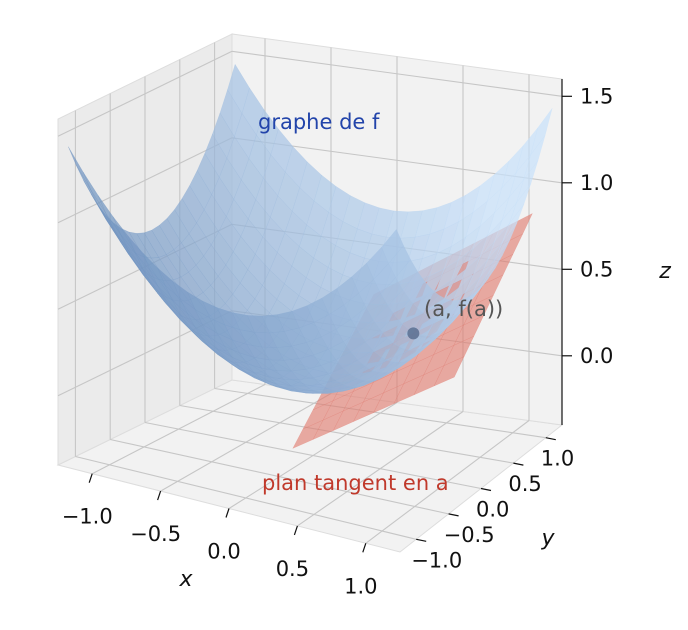 This screenshot has width=688, height=630. Describe the element at coordinates (596, 356) in the screenshot. I see `z-tick-label: 0.0` at that location.